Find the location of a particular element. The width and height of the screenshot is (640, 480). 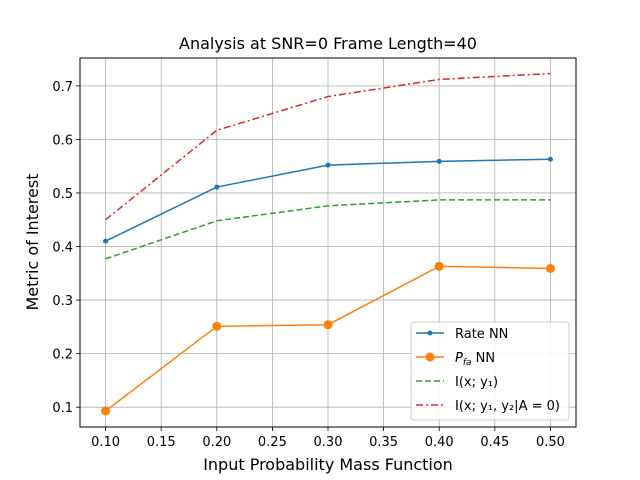

y-tick-label: 0.1 is located at coordinates (62, 408).